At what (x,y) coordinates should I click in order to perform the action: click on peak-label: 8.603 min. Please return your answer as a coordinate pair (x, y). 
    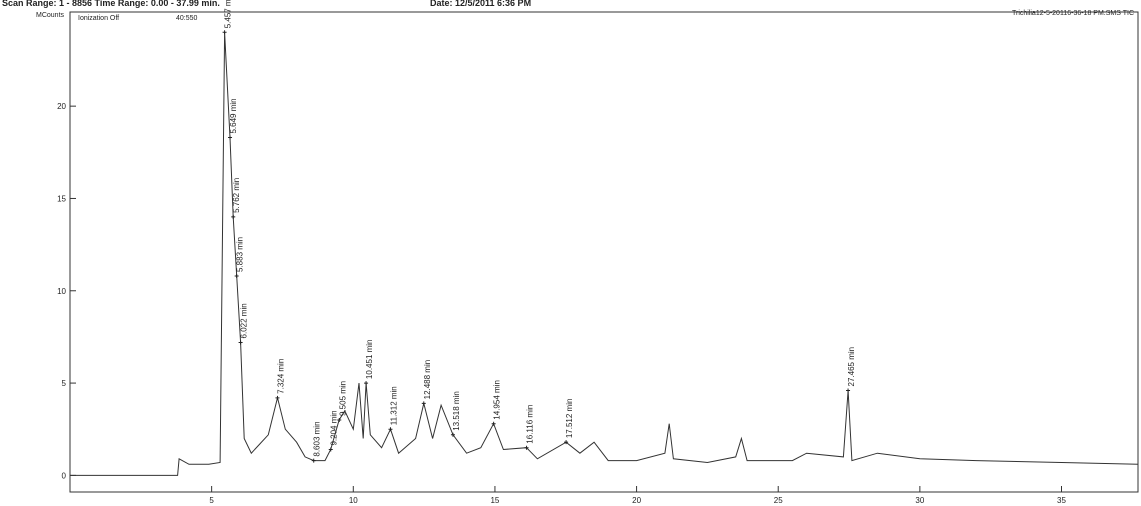
    Looking at the image, I should click on (317, 438).